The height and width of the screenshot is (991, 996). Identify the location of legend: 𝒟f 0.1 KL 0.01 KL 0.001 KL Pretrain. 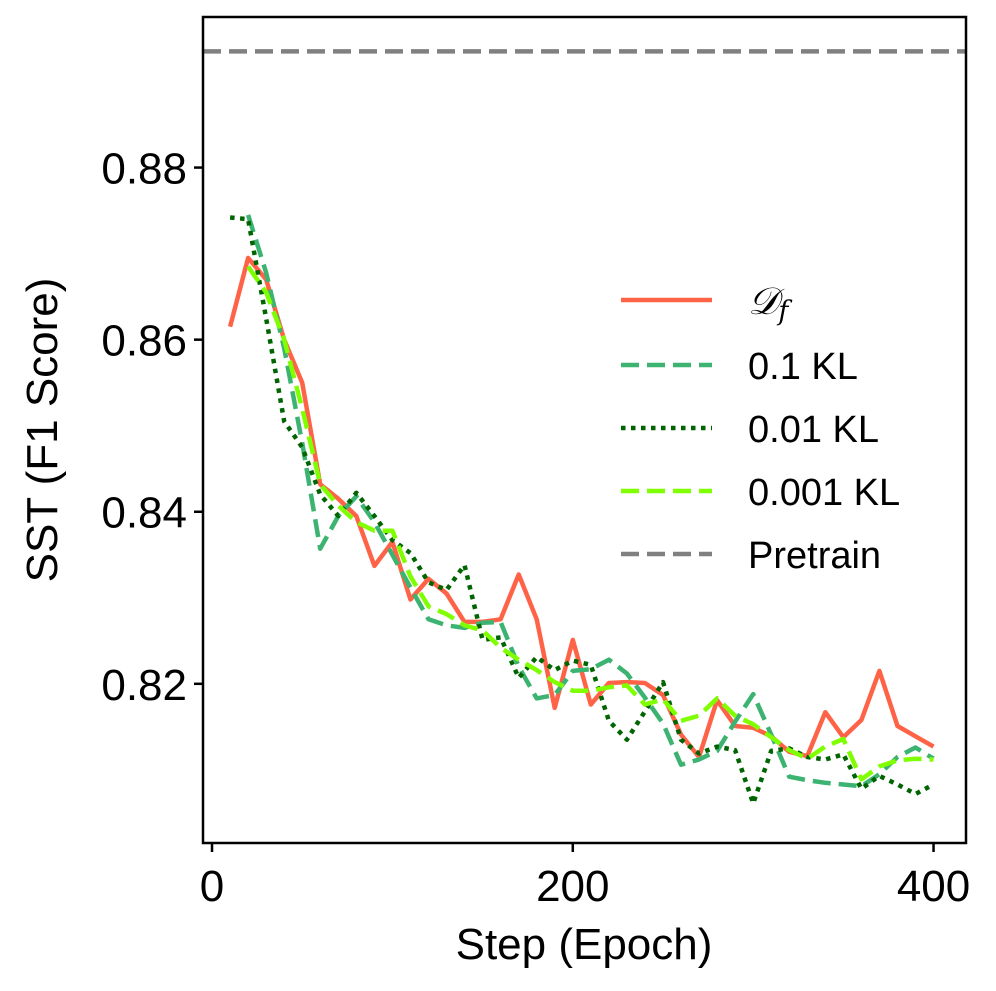
(760, 428).